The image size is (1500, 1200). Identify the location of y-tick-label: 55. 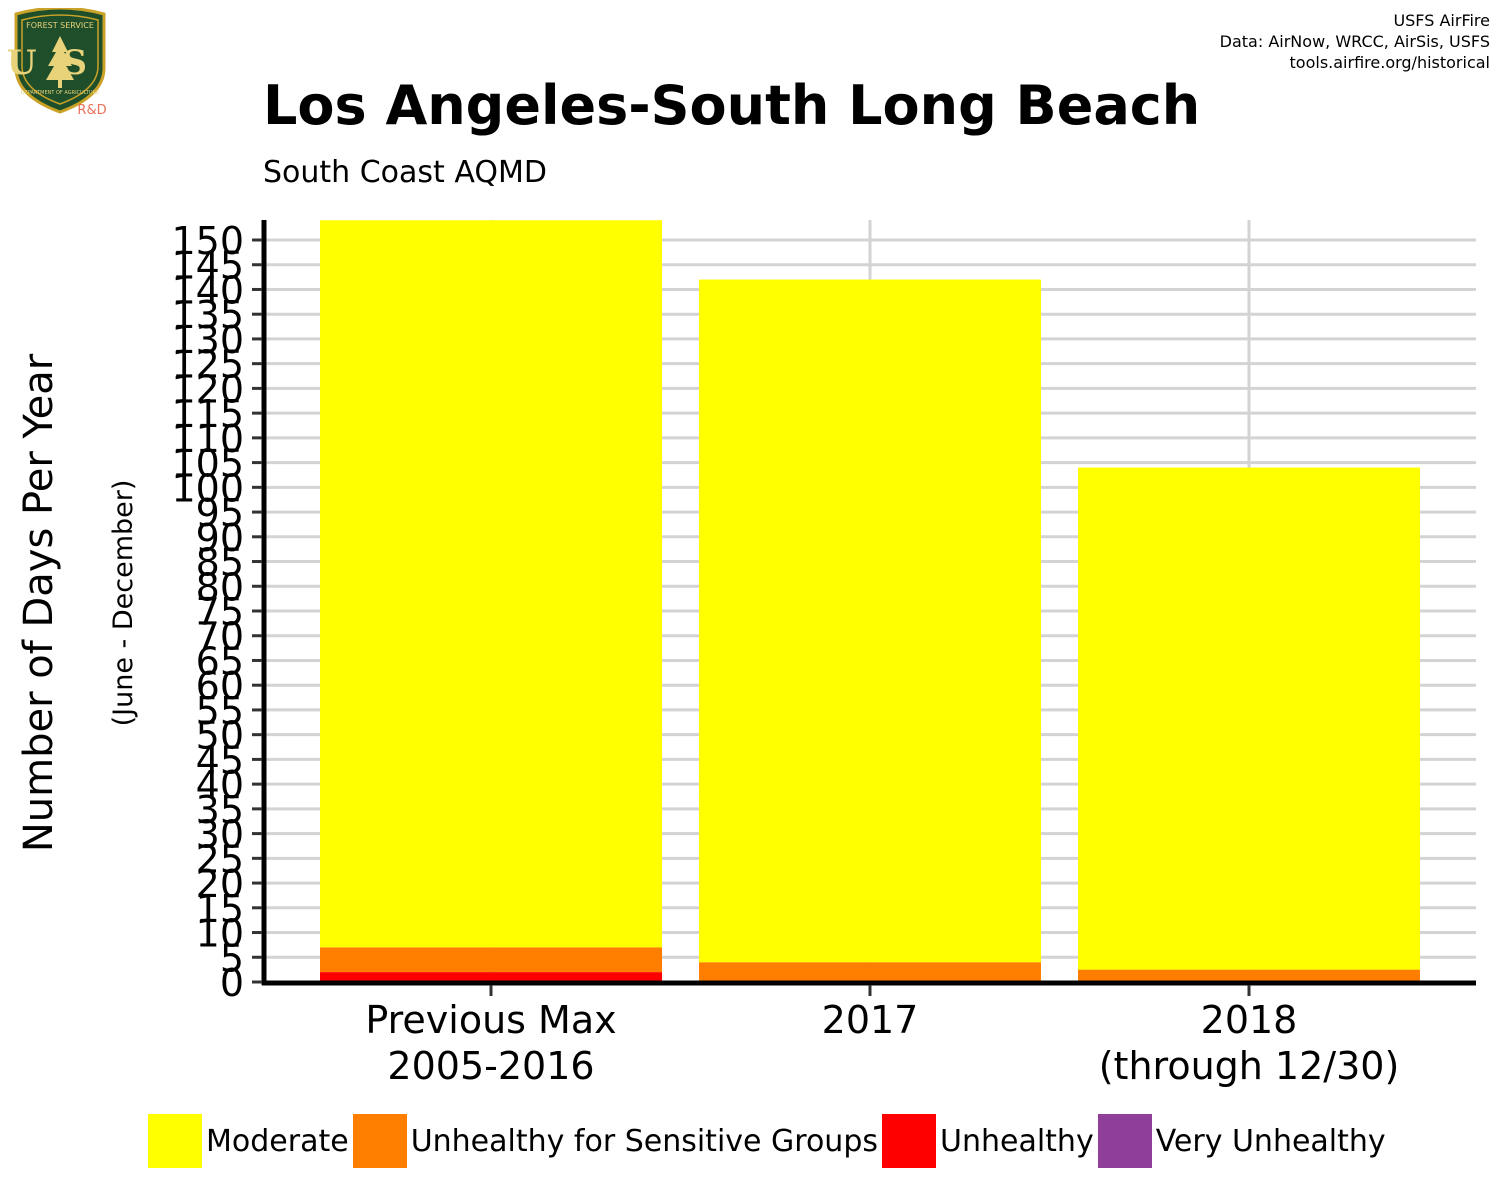
(220, 711).